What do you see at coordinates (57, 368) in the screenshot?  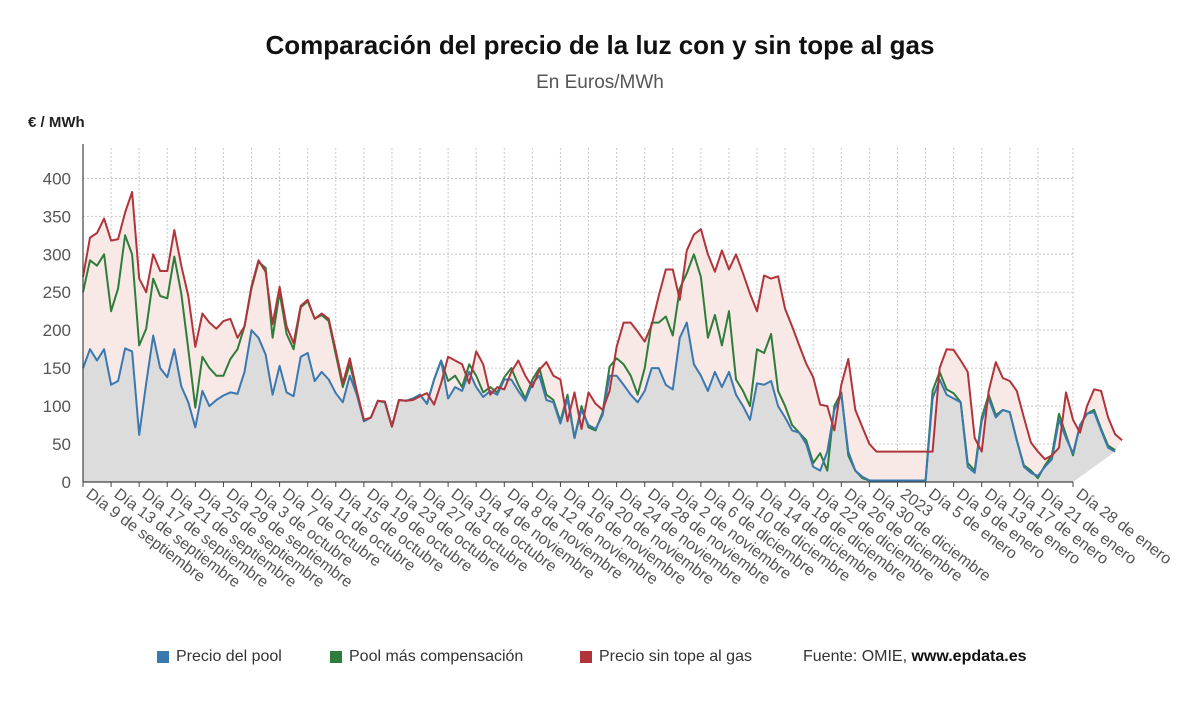 I see `y-tick-label: 150` at bounding box center [57, 368].